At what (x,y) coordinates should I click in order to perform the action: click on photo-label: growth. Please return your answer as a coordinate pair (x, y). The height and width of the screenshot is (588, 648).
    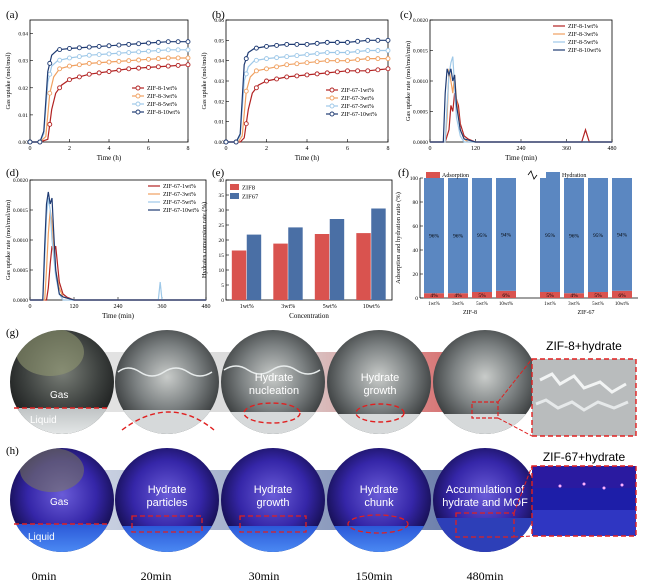
    Looking at the image, I should click on (272, 503).